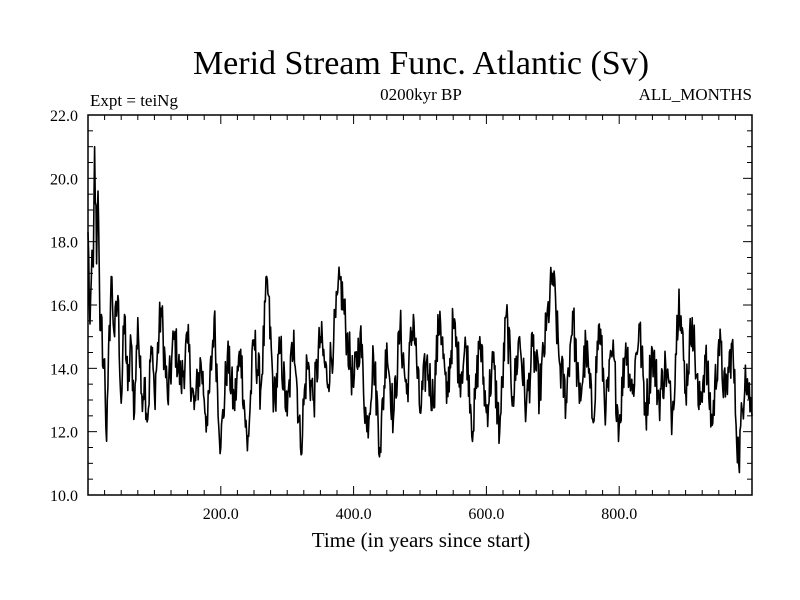 The image size is (800, 600). I want to click on x-tick-label: 600.0, so click(486, 514).